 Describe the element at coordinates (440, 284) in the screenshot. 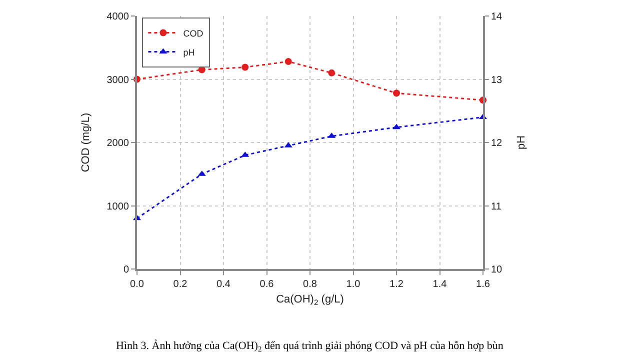

I see `x-tick-label: 1.4` at that location.